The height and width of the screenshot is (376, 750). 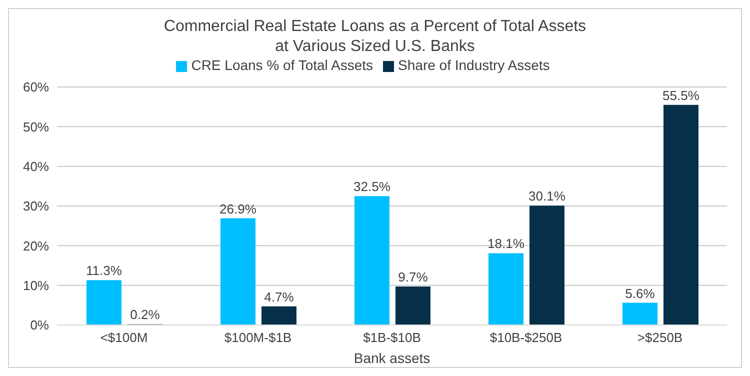 I want to click on data-label: 18.1%, so click(x=506, y=244).